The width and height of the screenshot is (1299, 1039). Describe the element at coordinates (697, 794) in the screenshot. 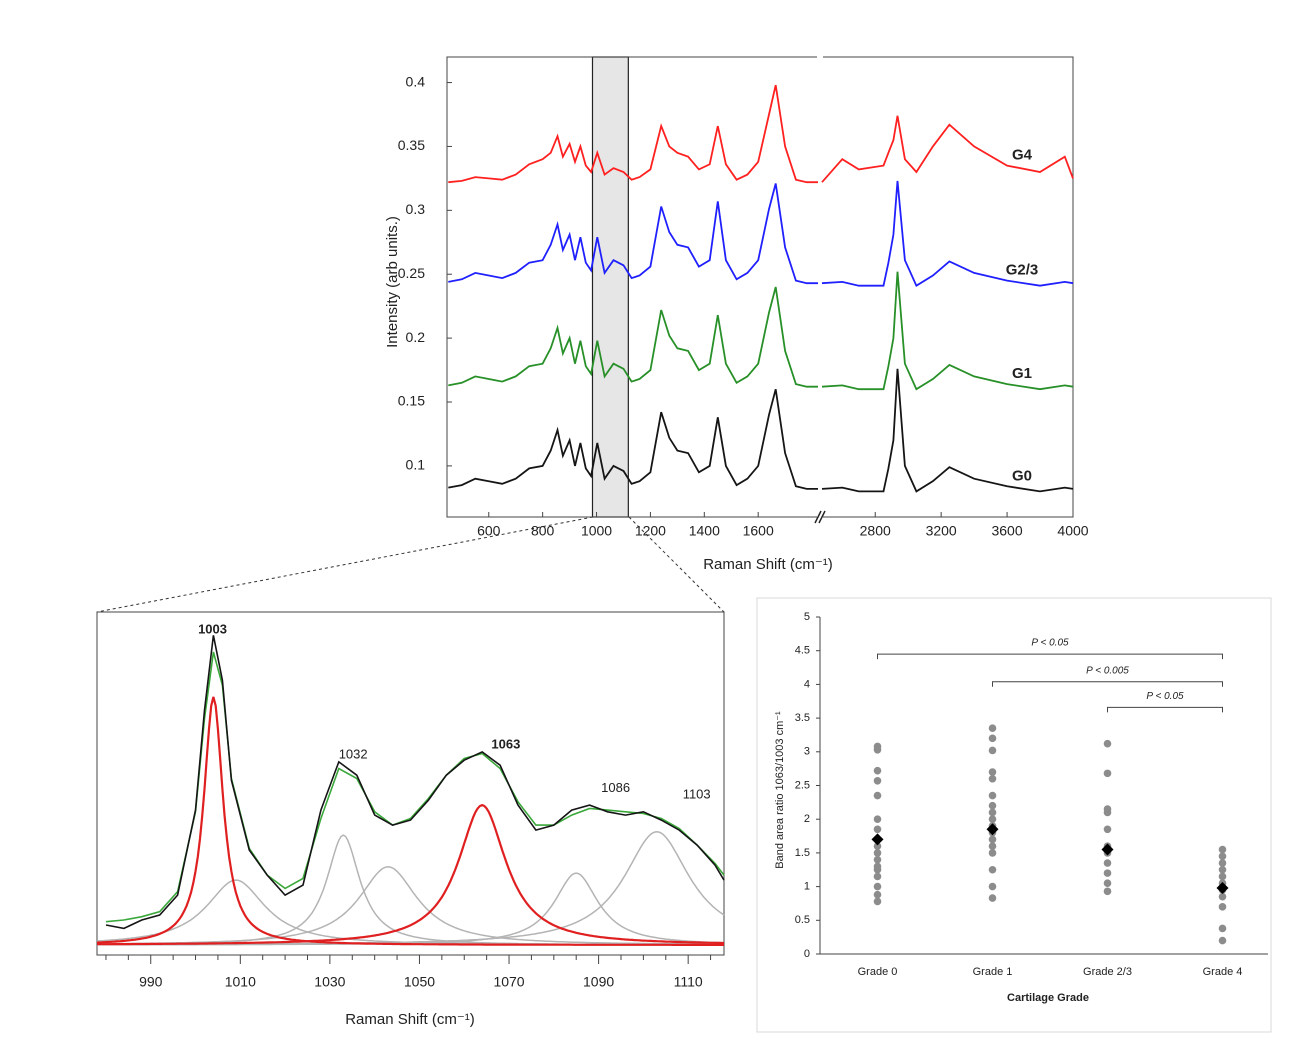

I see `peak-annotation: 1103` at that location.